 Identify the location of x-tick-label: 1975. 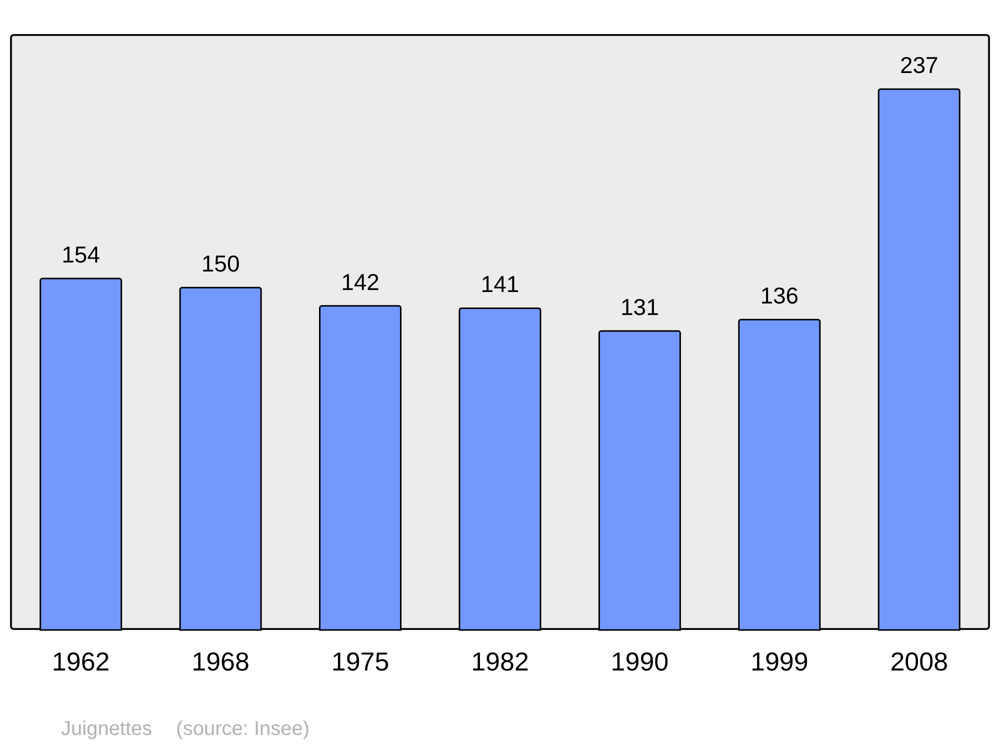
(360, 661).